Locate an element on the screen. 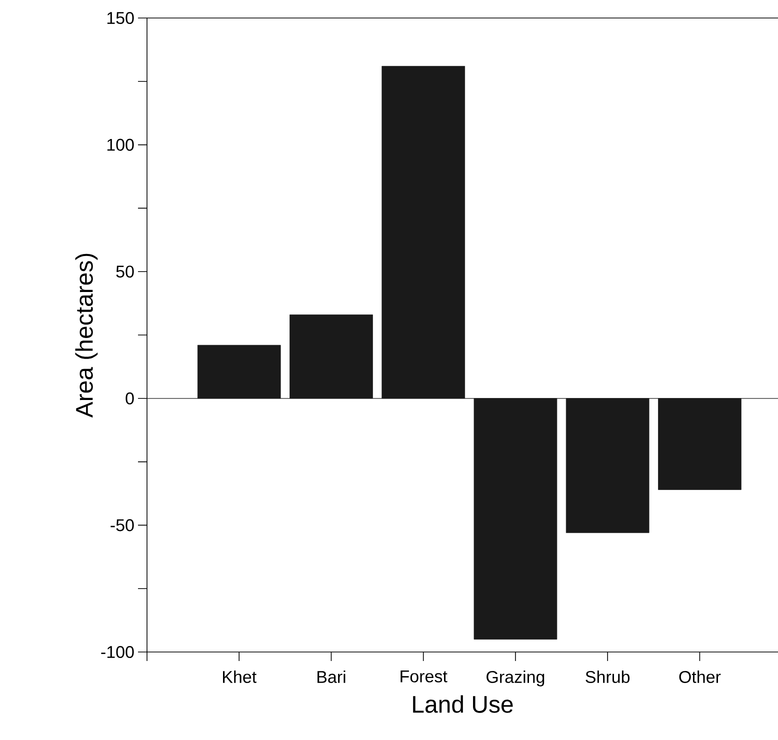 The width and height of the screenshot is (778, 740). y-tick-label: 150 is located at coordinates (120, 18).